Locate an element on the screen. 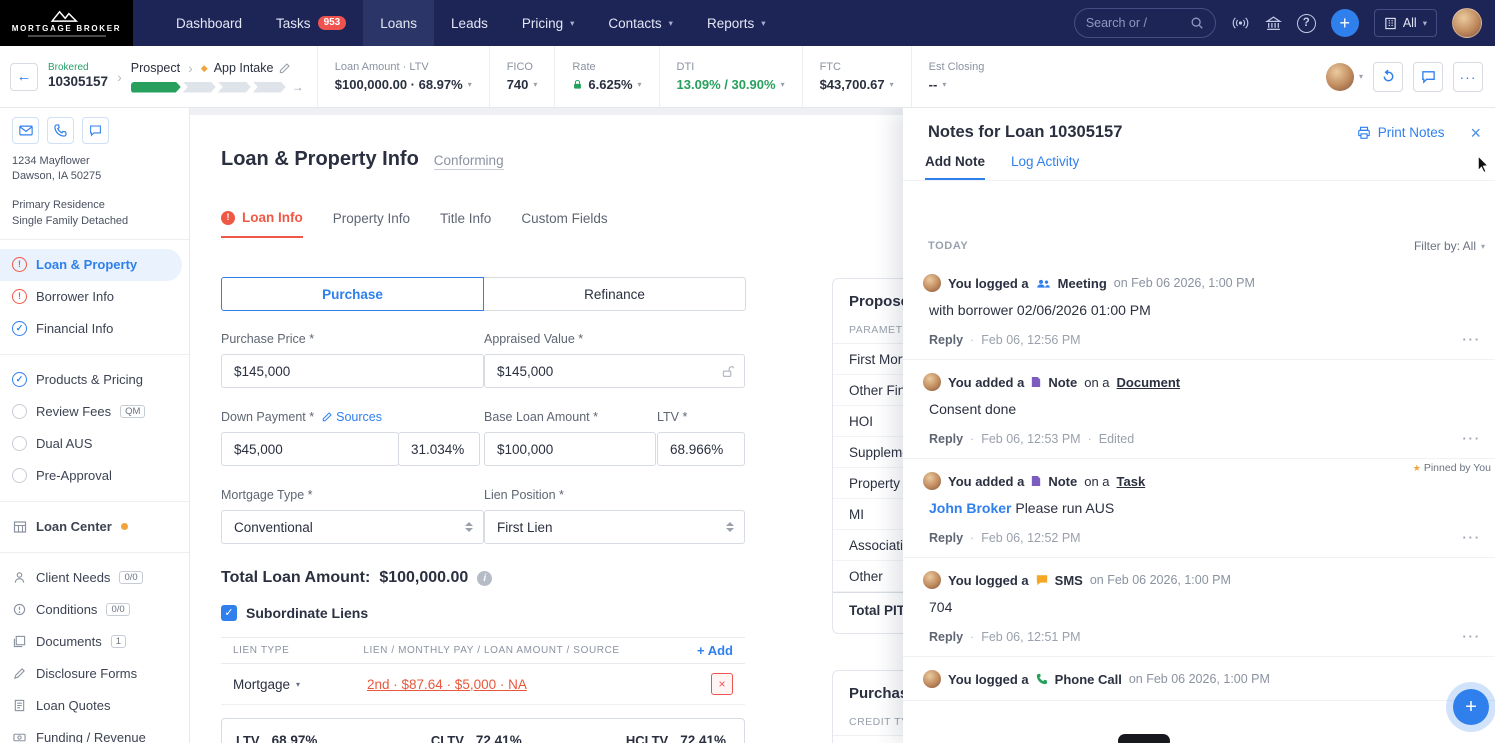 The image size is (1495, 743). sidebar-item-client-needs: Client Needs 0/0 is located at coordinates (94, 578).